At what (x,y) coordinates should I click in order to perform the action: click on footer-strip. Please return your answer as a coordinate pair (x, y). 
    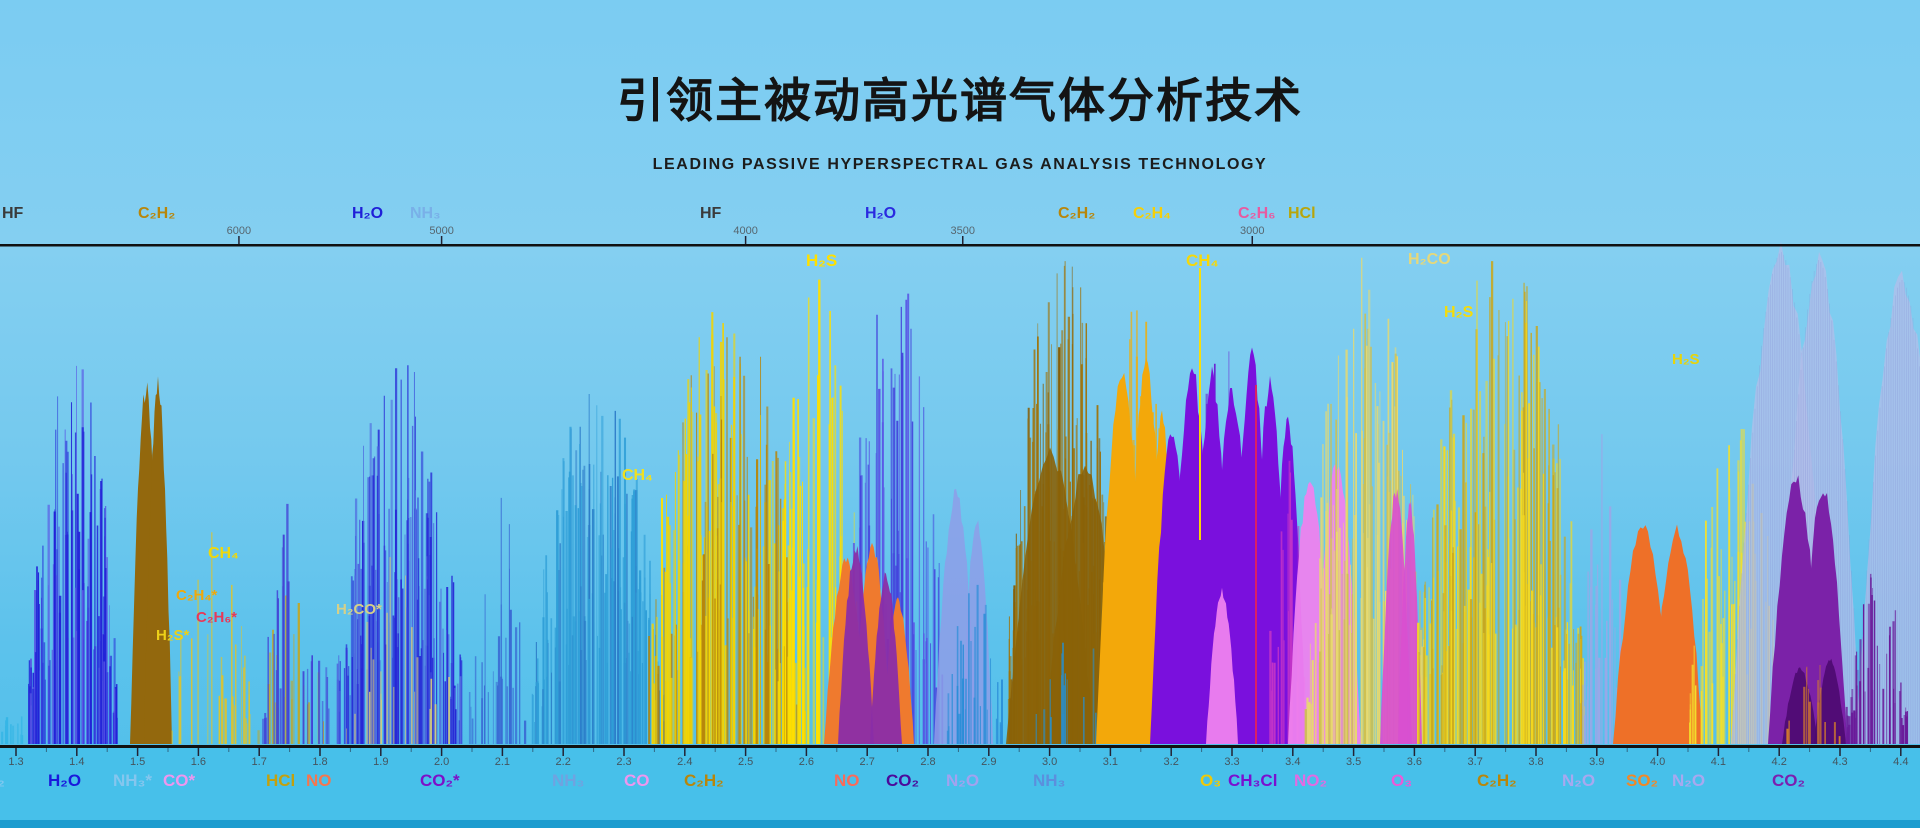
    Looking at the image, I should click on (960, 783).